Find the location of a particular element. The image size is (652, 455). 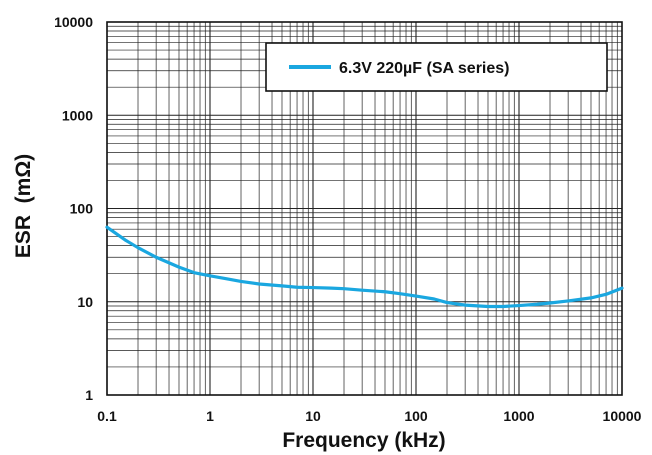

y-tick-labels: 1 10 100 1000 10000 is located at coordinates (73, 208).